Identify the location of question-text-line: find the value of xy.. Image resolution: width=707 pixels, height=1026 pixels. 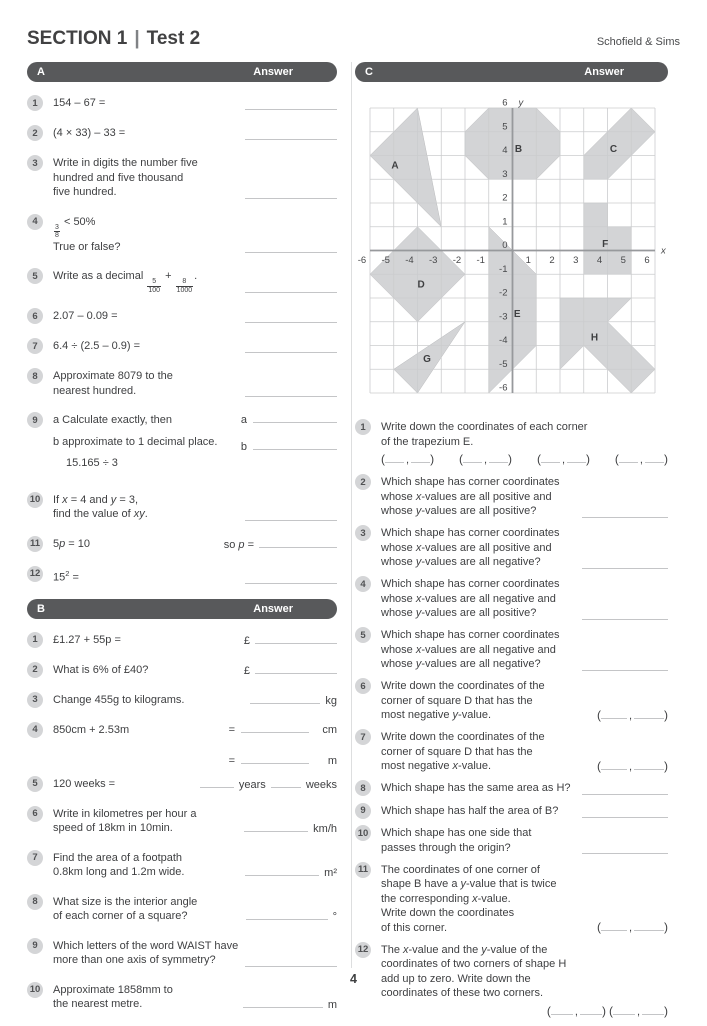
(100, 514).